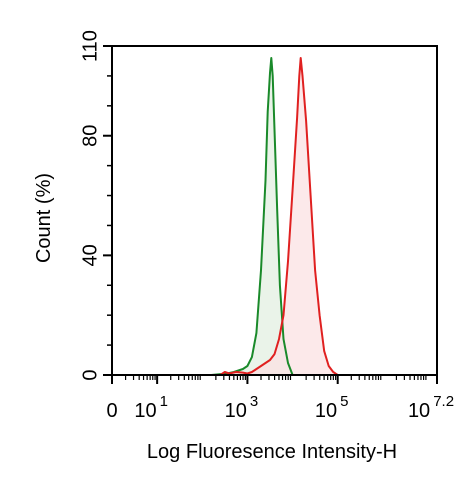 The image size is (476, 479). I want to click on y-tick-label: 80, so click(90, 136).